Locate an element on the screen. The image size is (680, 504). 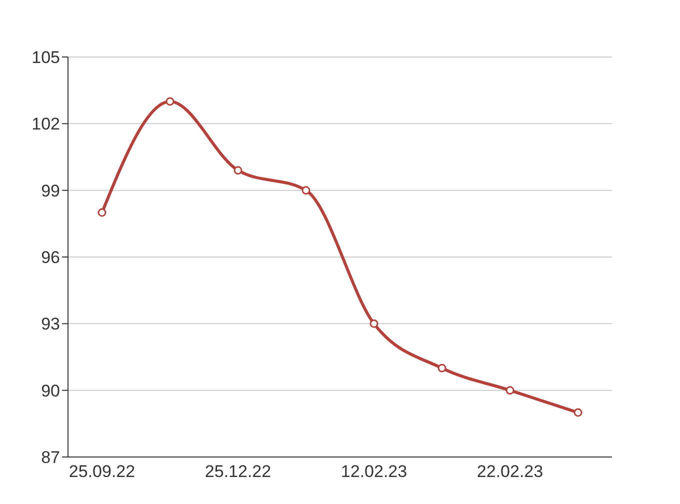
y-tick-label: 90 is located at coordinates (50, 390).